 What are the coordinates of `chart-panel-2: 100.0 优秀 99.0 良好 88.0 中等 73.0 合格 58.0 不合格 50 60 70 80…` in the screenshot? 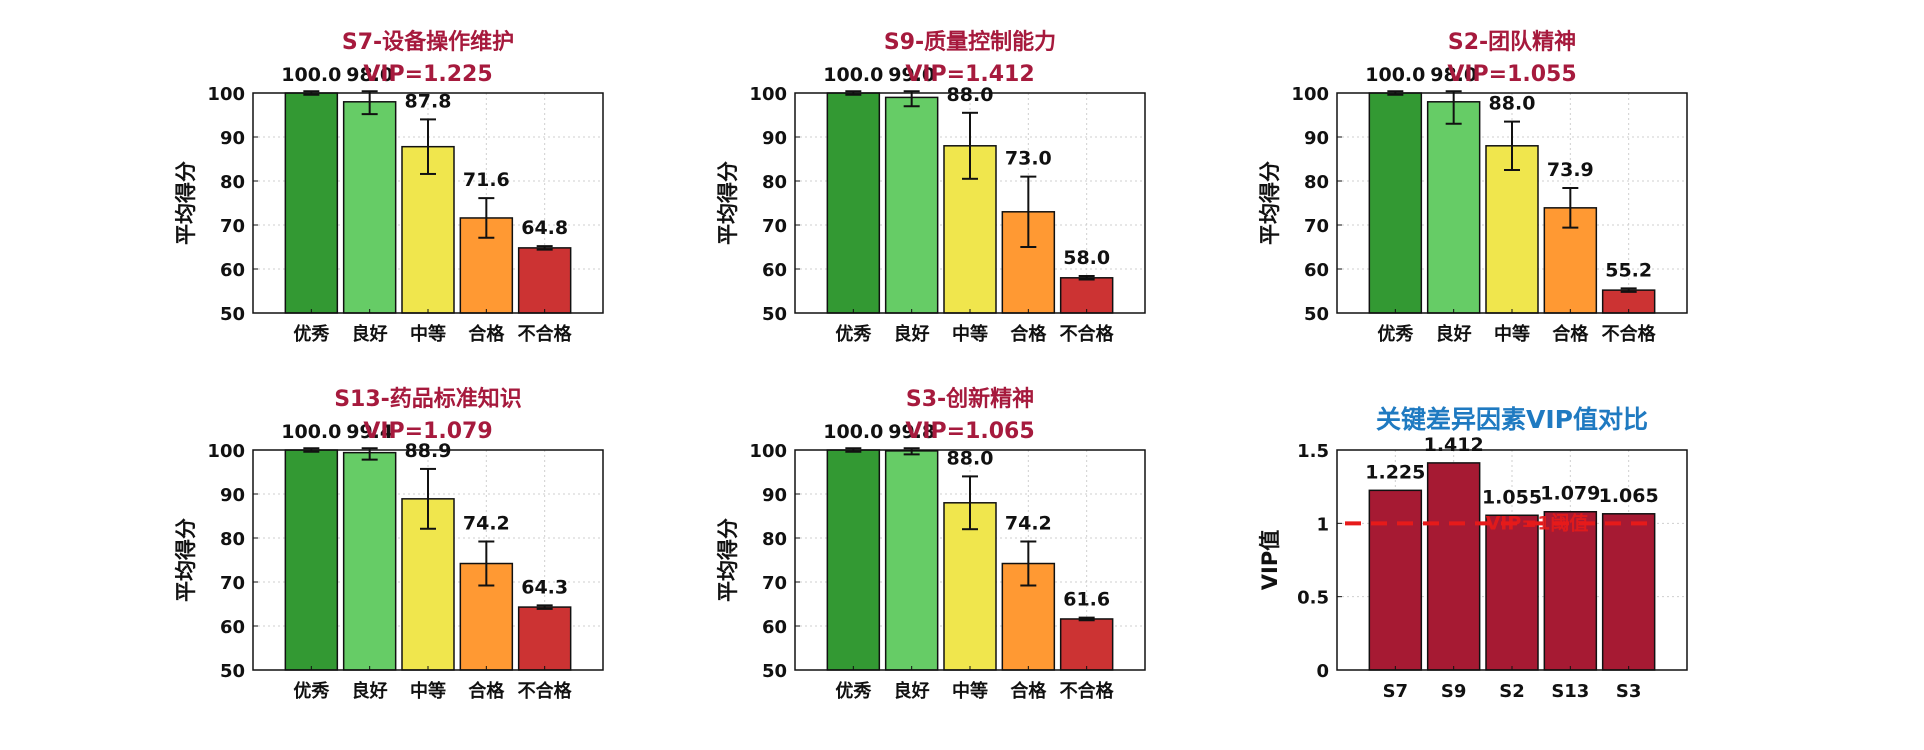 It's located at (931, 187).